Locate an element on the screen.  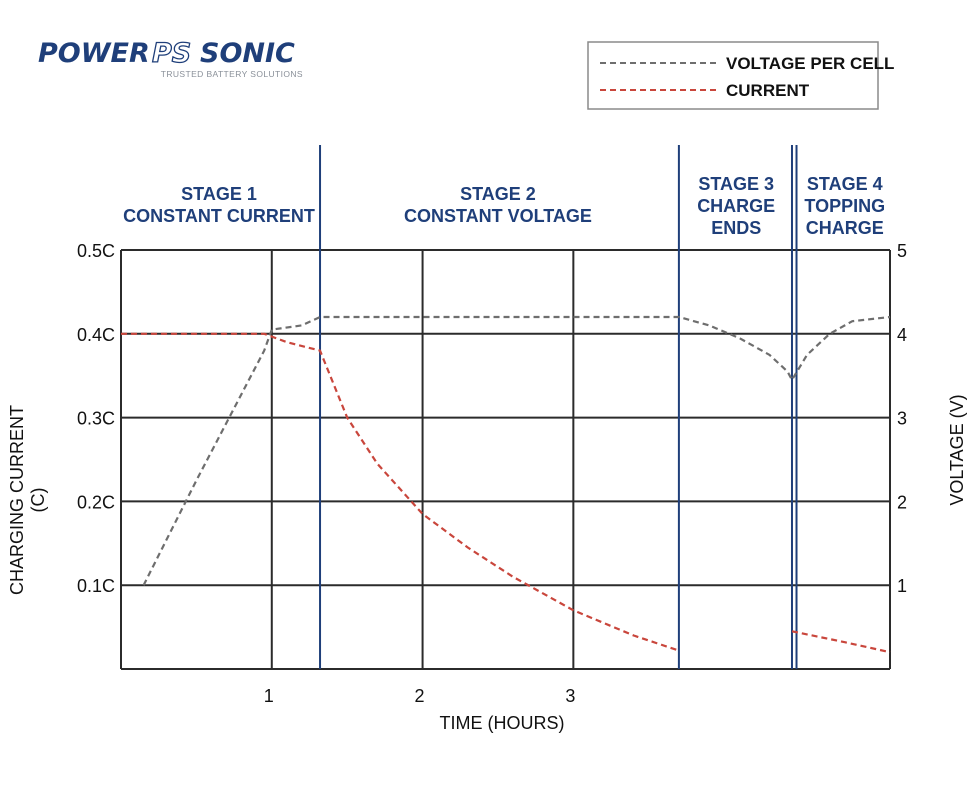
stage-1-title-line: STAGE 1 is located at coordinates (219, 194).